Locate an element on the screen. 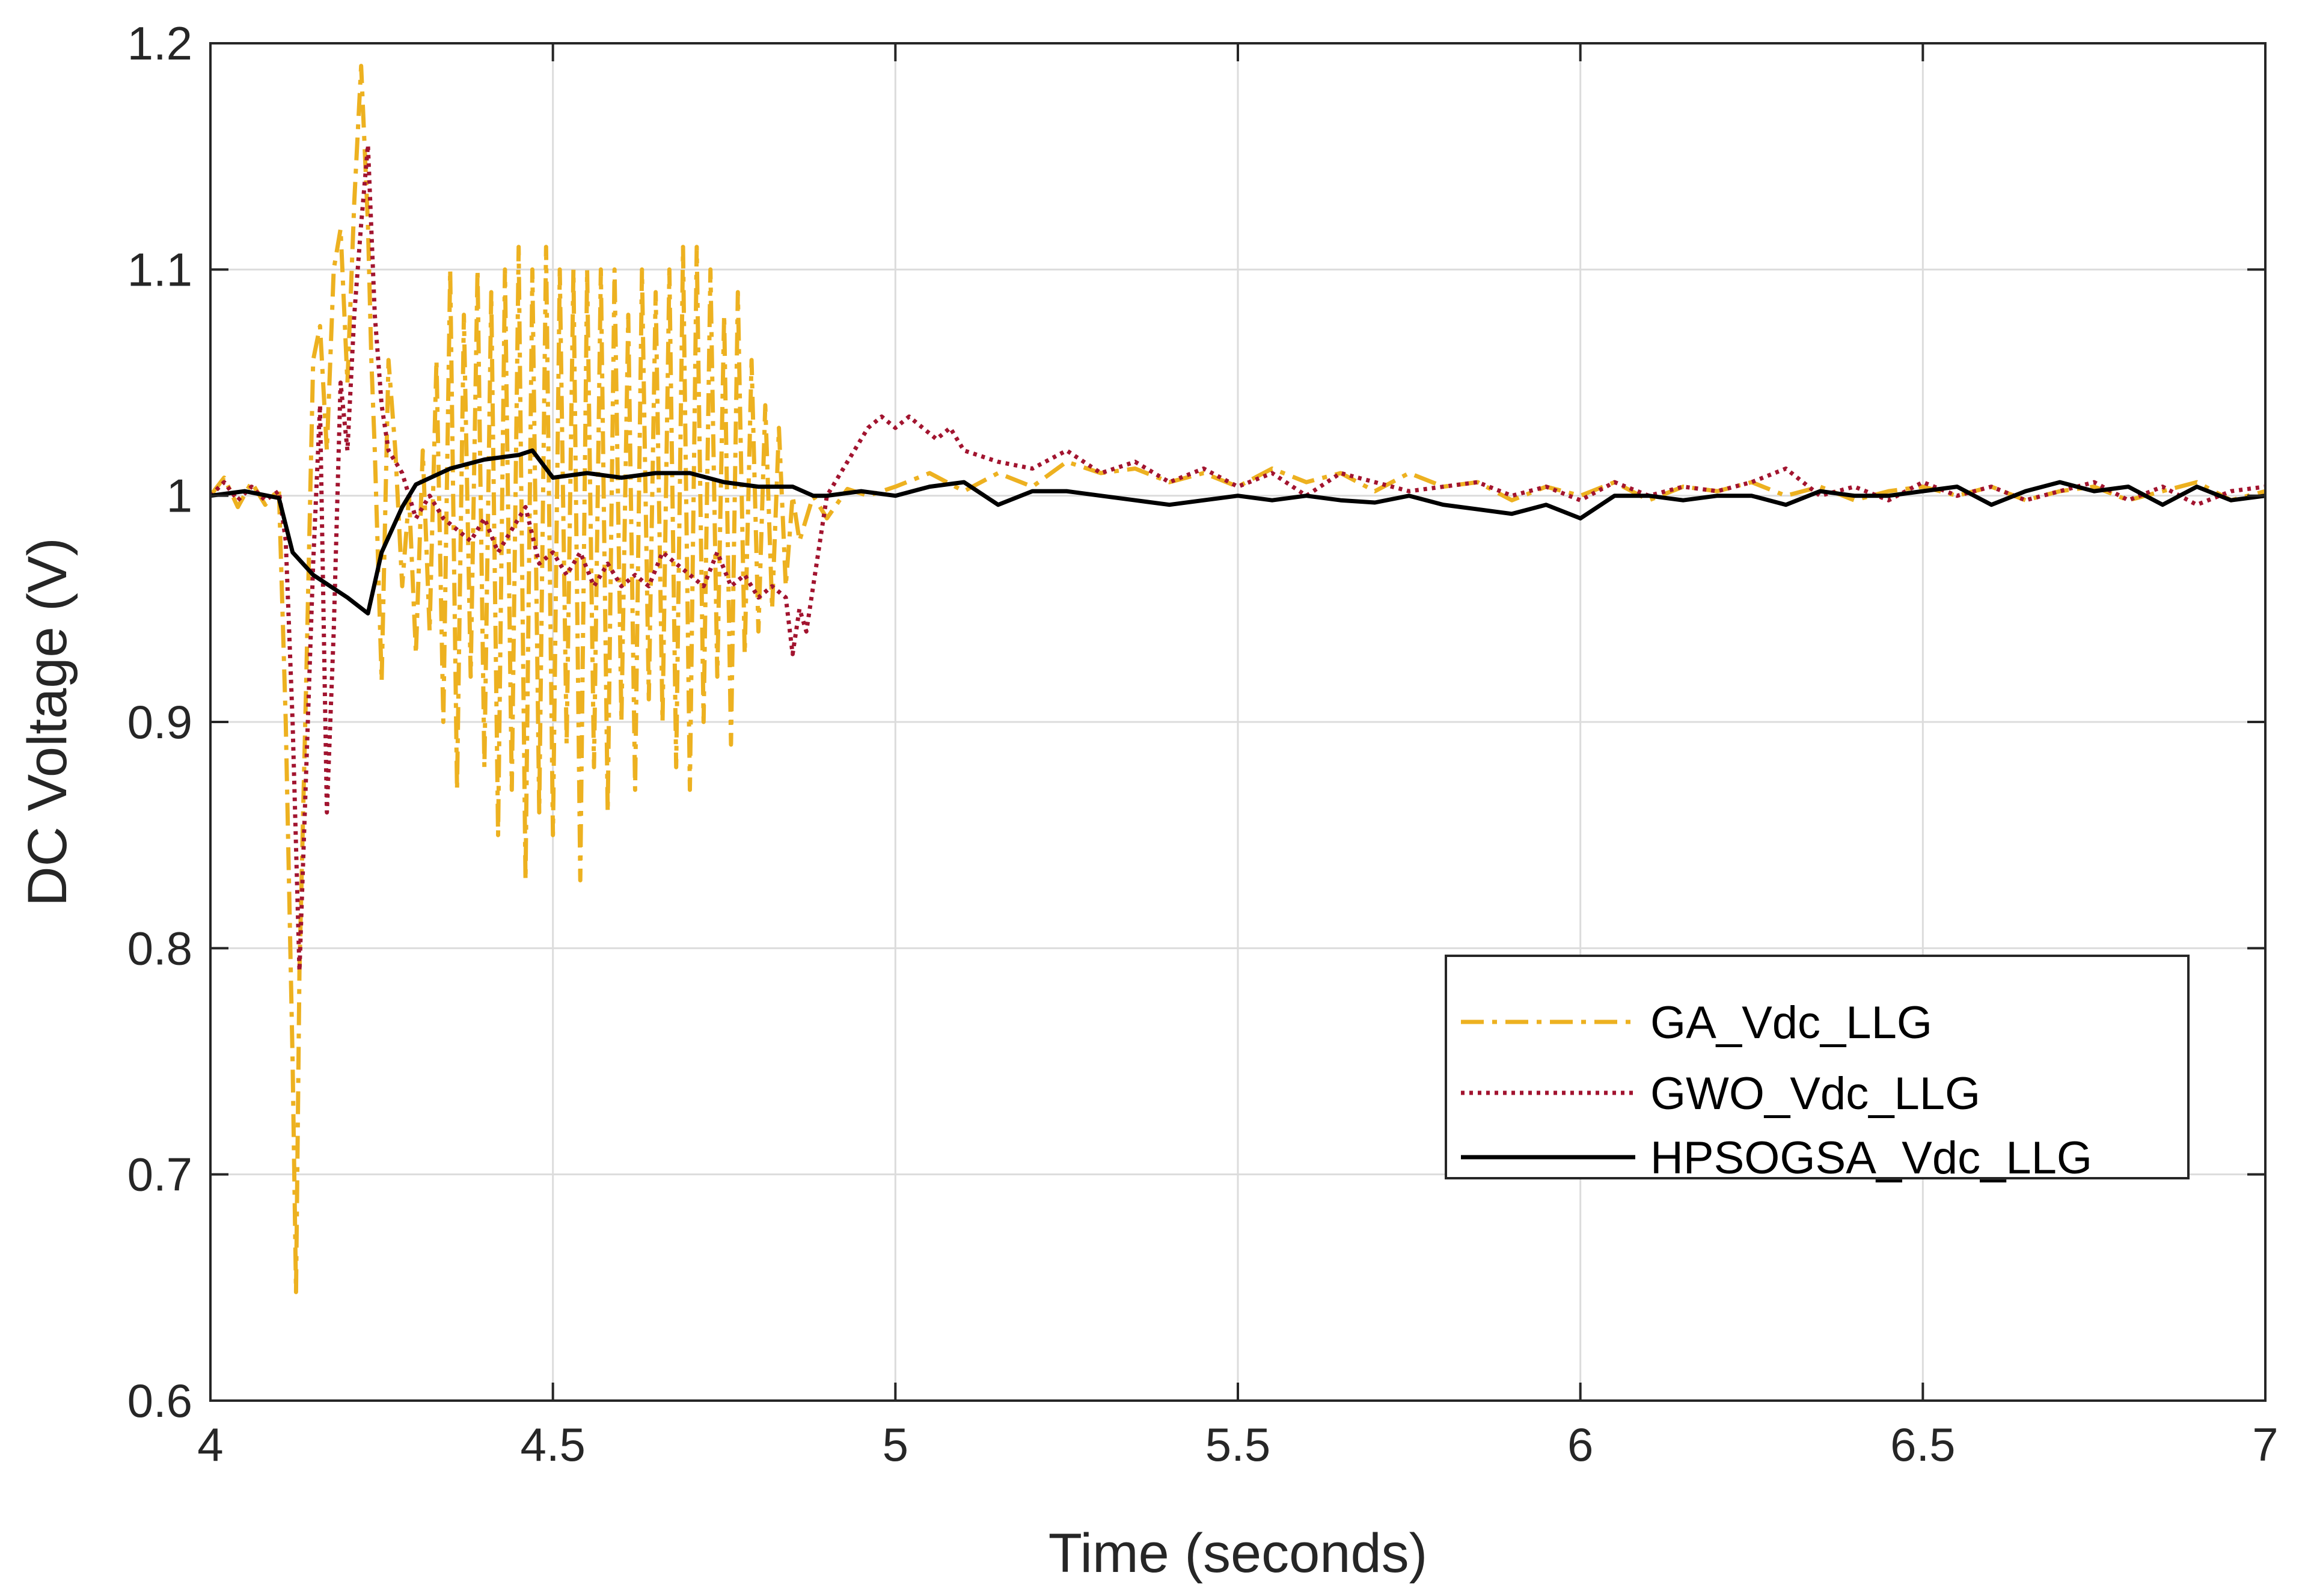 This screenshot has height=1596, width=2299. x-tick-label: 5.5 is located at coordinates (1237, 1444).